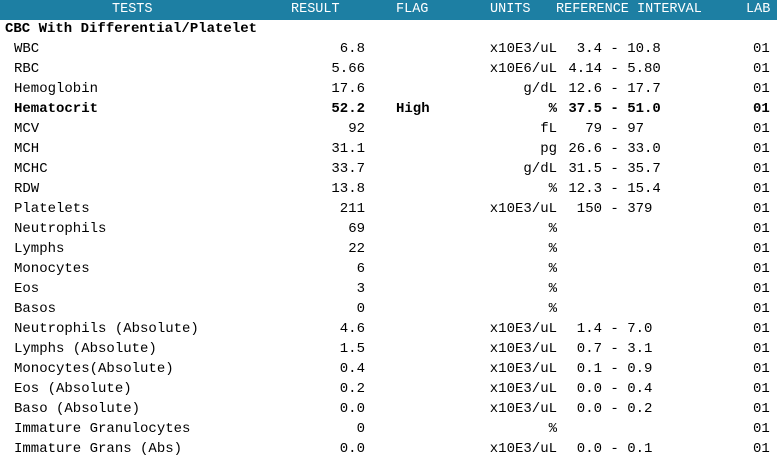  What do you see at coordinates (610, 49) in the screenshot?
I see `reference-interval: 3.4 - 10.8` at bounding box center [610, 49].